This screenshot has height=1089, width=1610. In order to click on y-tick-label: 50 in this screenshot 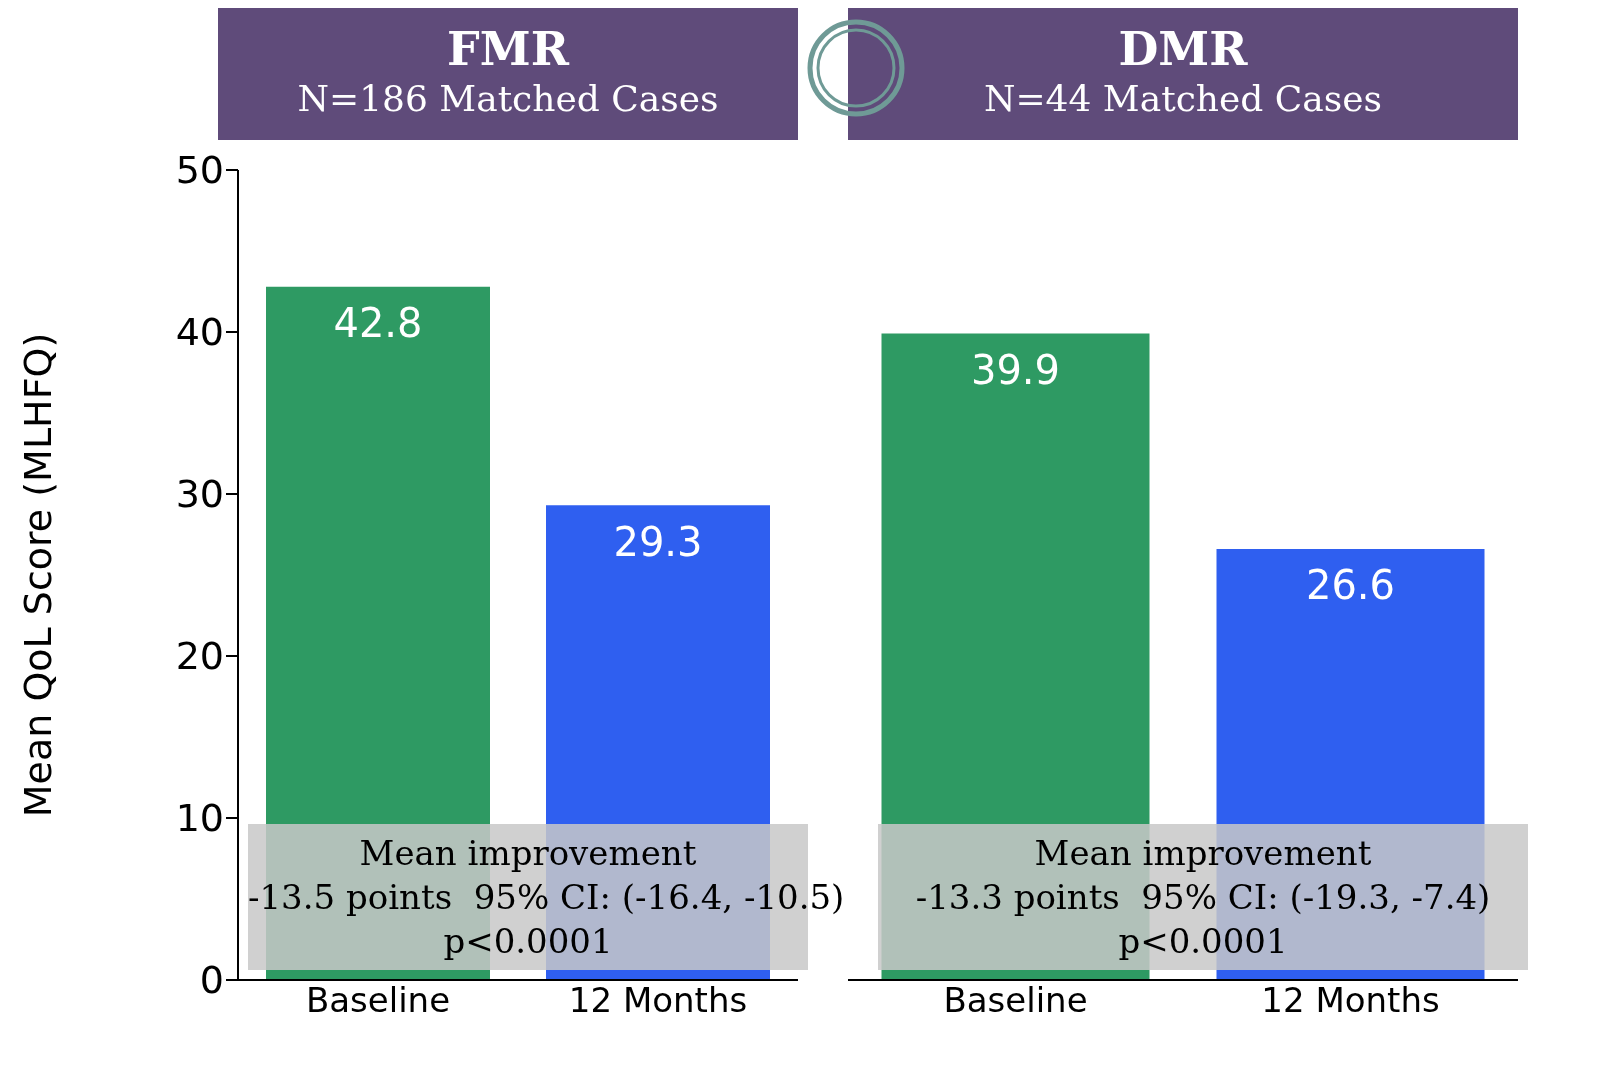, I will do `click(199, 170)`.